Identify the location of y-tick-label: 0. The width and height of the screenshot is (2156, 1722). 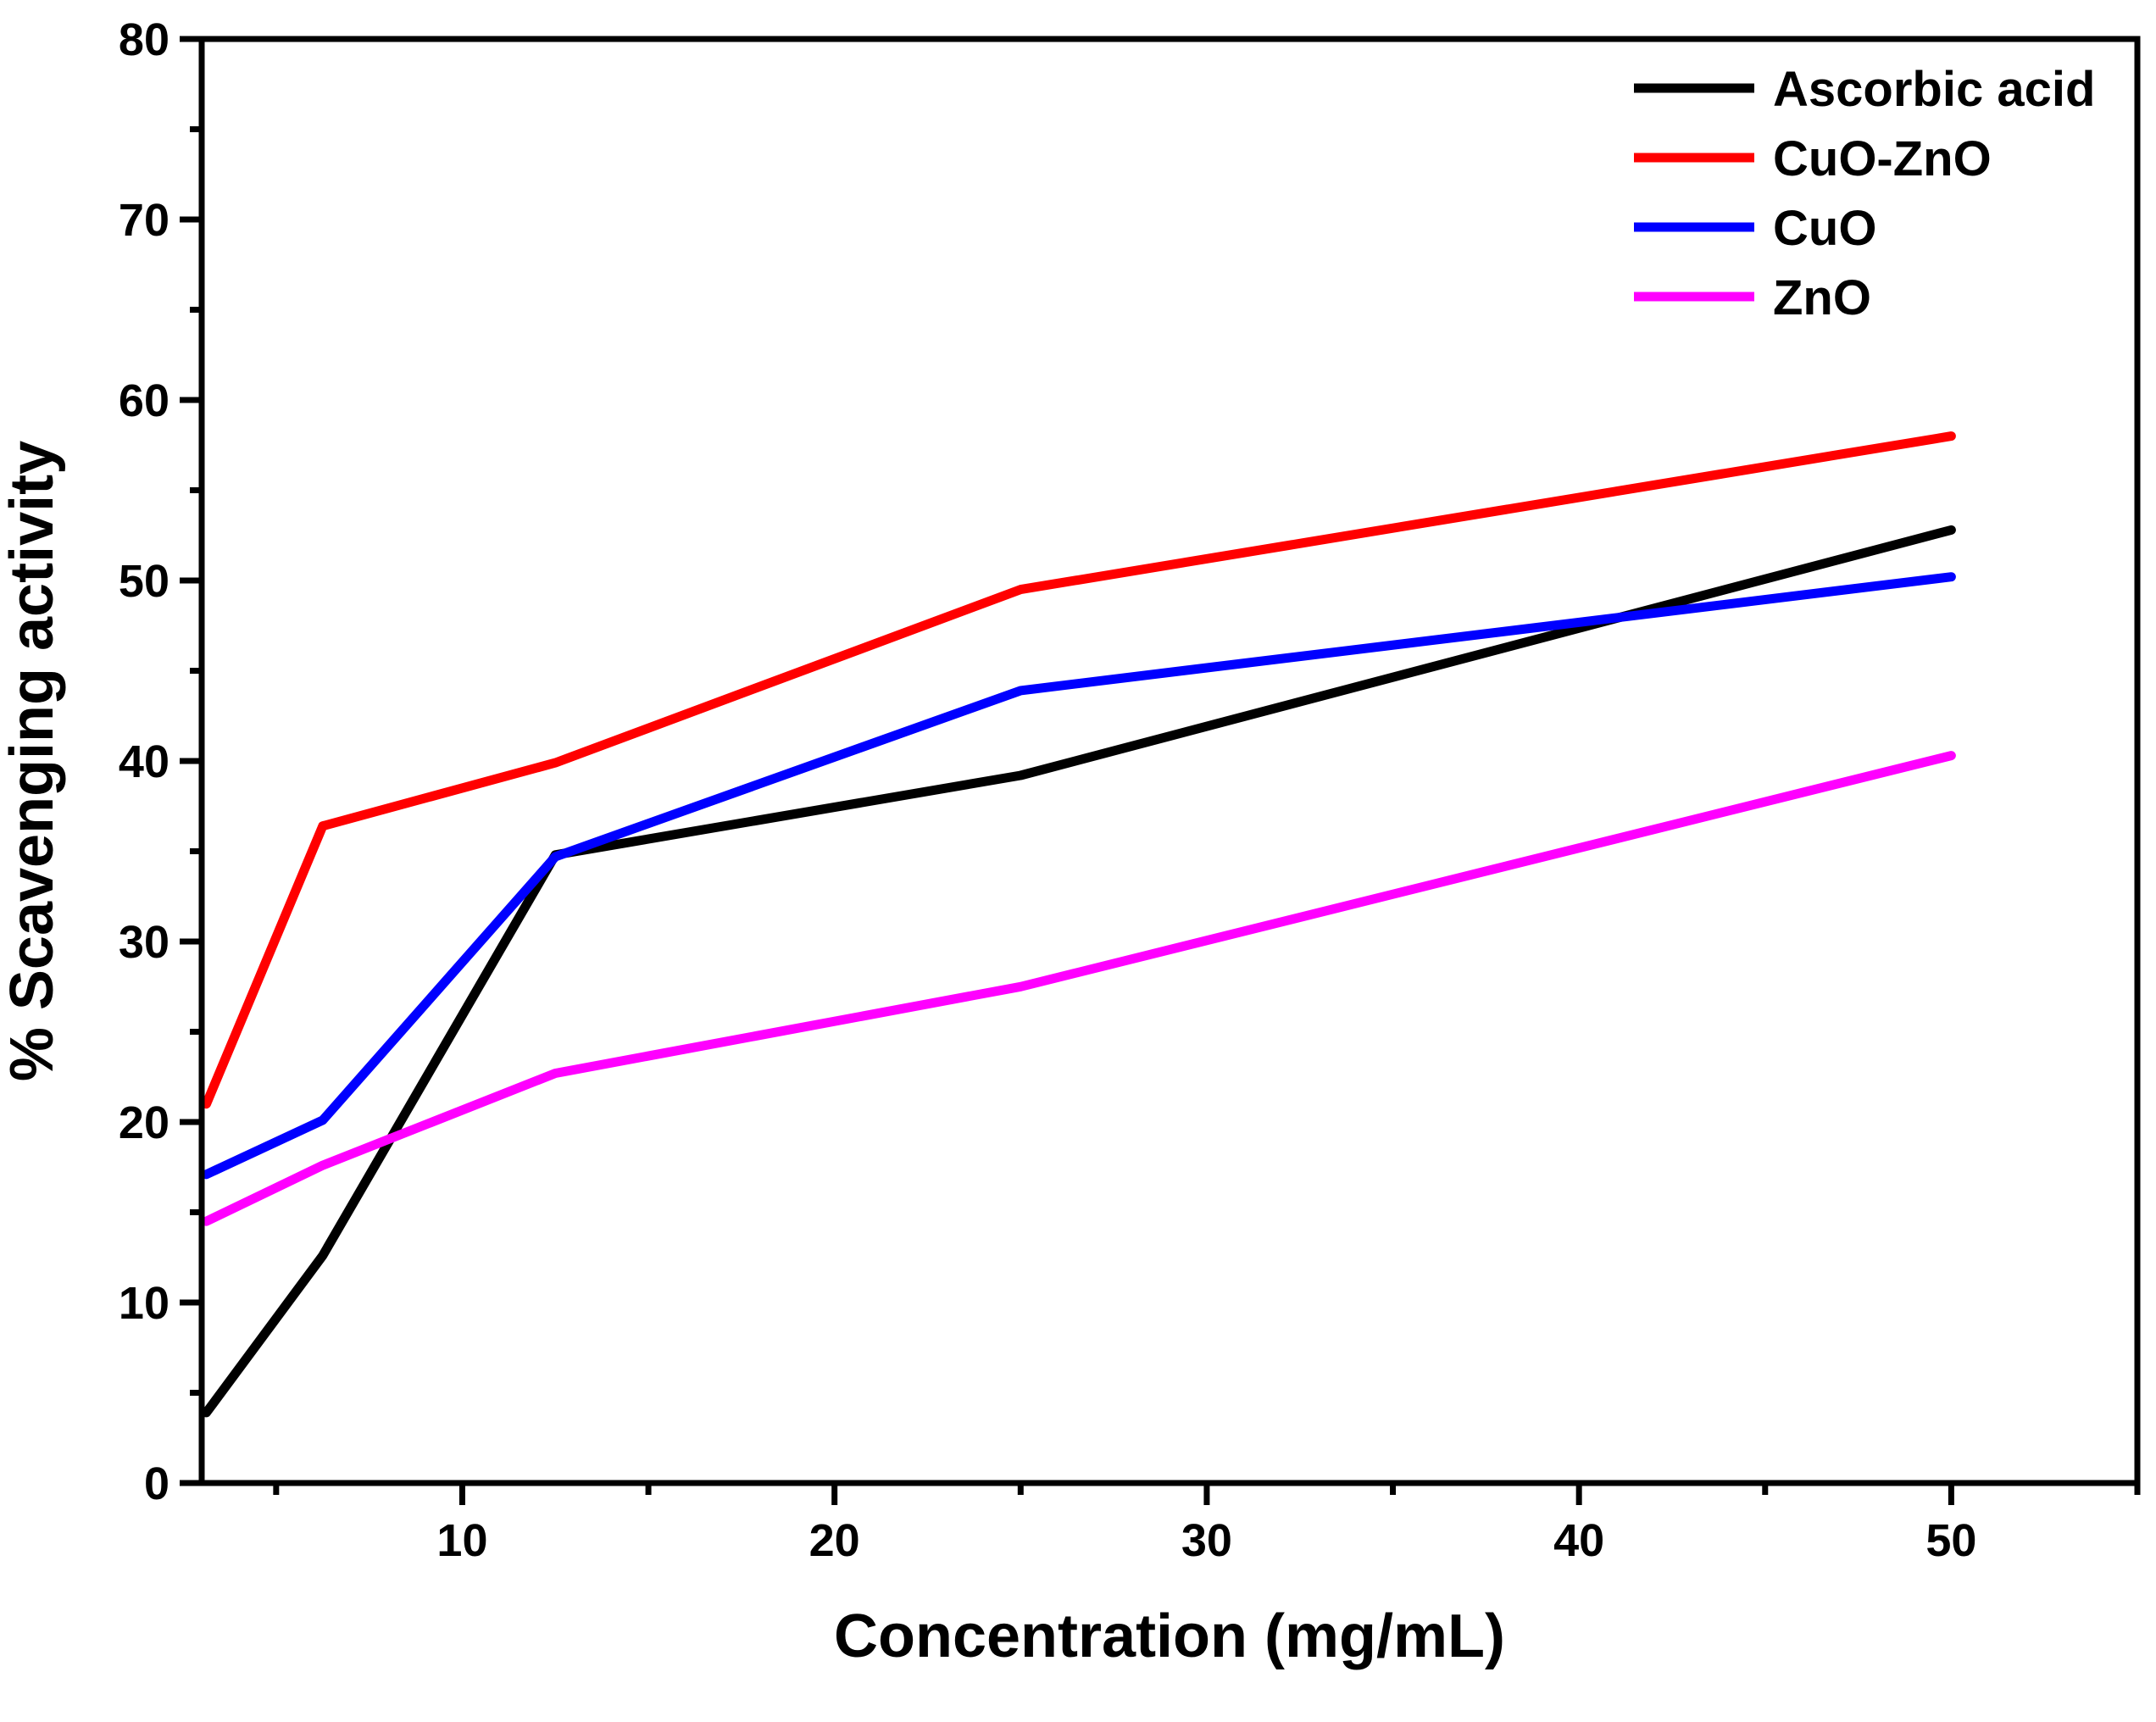
(156, 1484).